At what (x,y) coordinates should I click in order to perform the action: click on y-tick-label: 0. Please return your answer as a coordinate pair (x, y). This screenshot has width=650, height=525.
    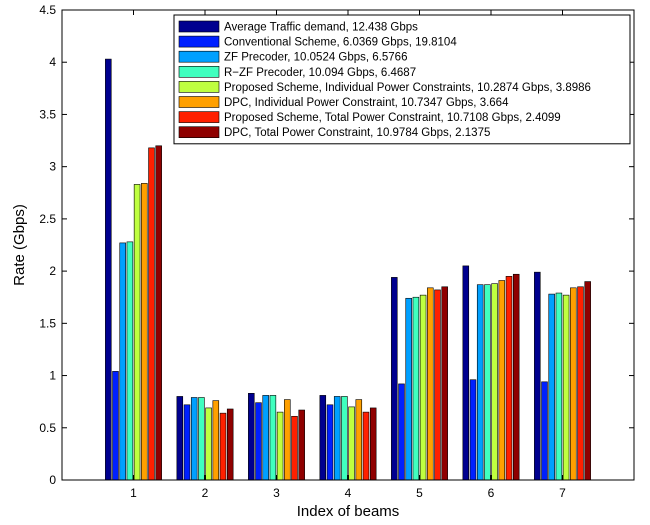
    Looking at the image, I should click on (52, 480).